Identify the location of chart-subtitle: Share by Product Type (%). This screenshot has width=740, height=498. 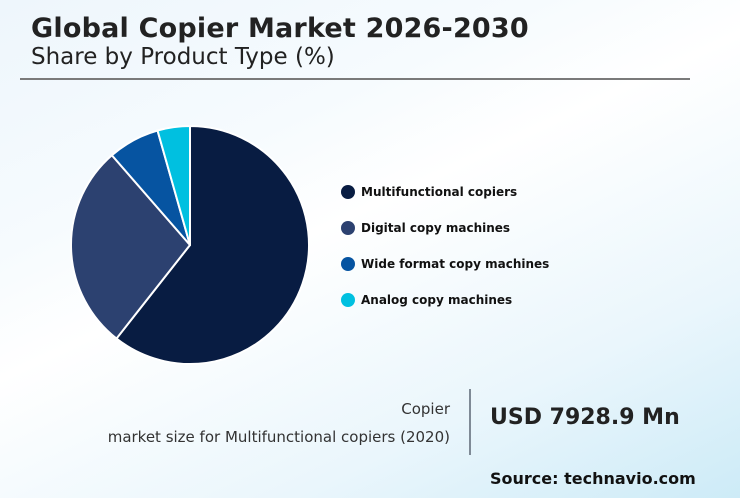
(183, 57).